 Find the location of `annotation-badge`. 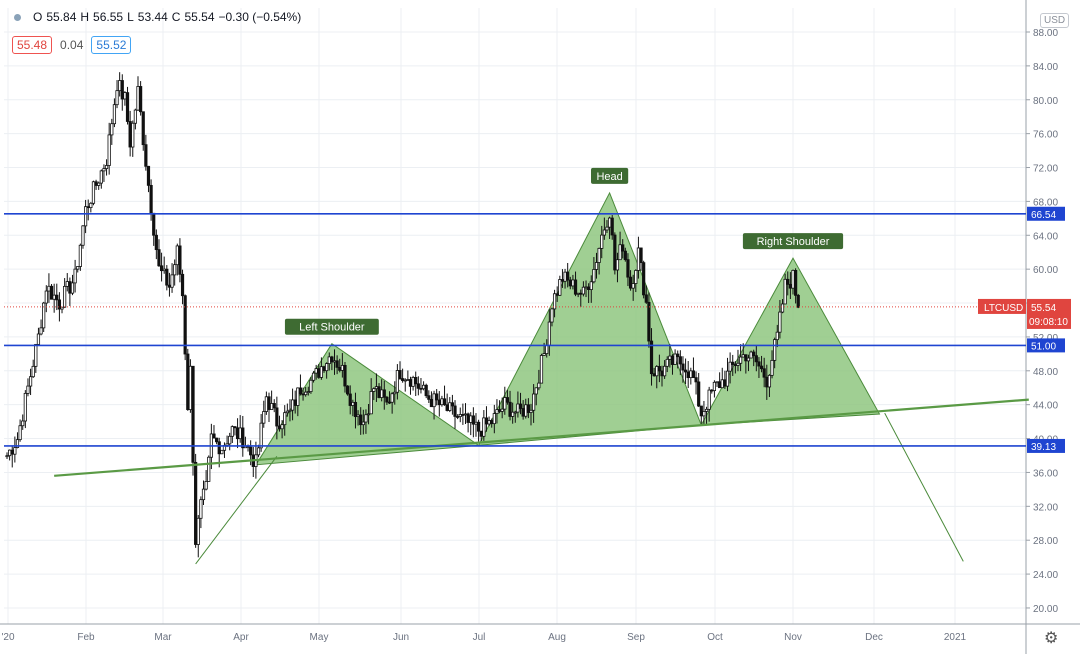

annotation-badge is located at coordinates (610, 175).